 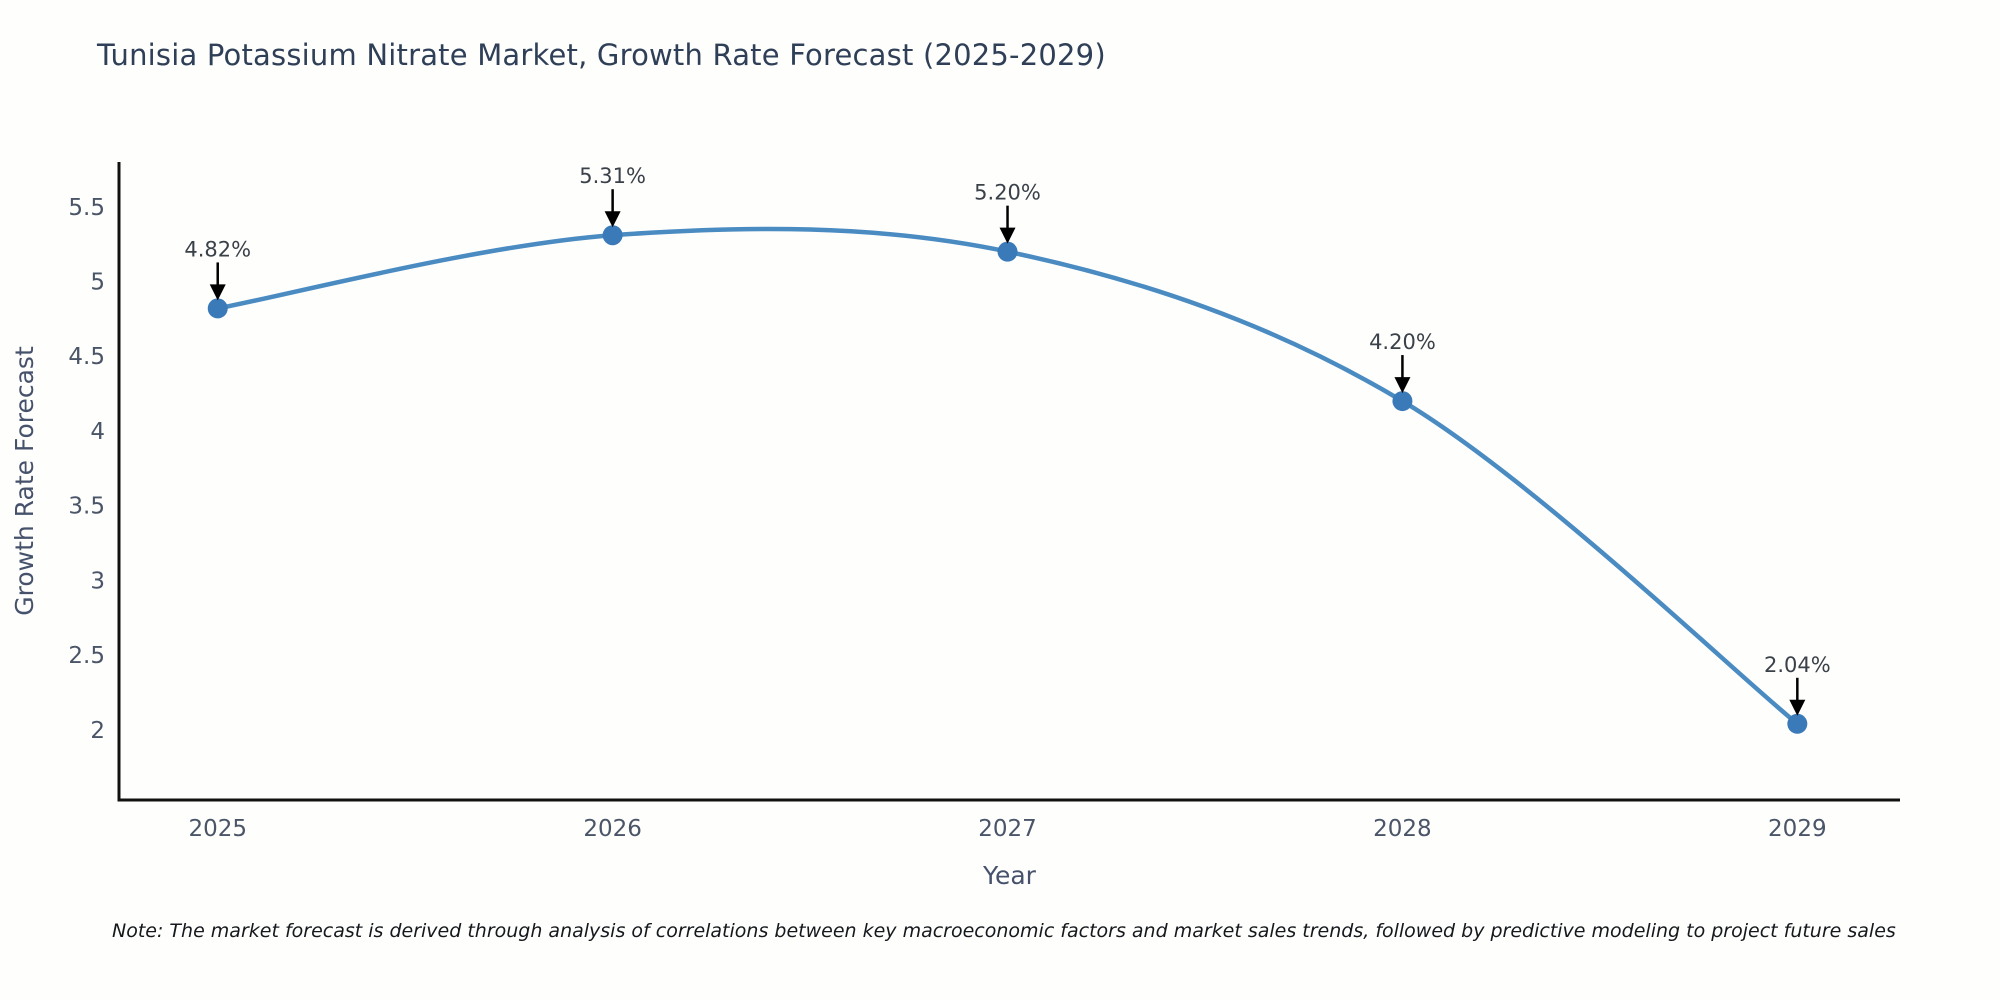 What do you see at coordinates (217, 249) in the screenshot?
I see `data-point-label: 4.82%` at bounding box center [217, 249].